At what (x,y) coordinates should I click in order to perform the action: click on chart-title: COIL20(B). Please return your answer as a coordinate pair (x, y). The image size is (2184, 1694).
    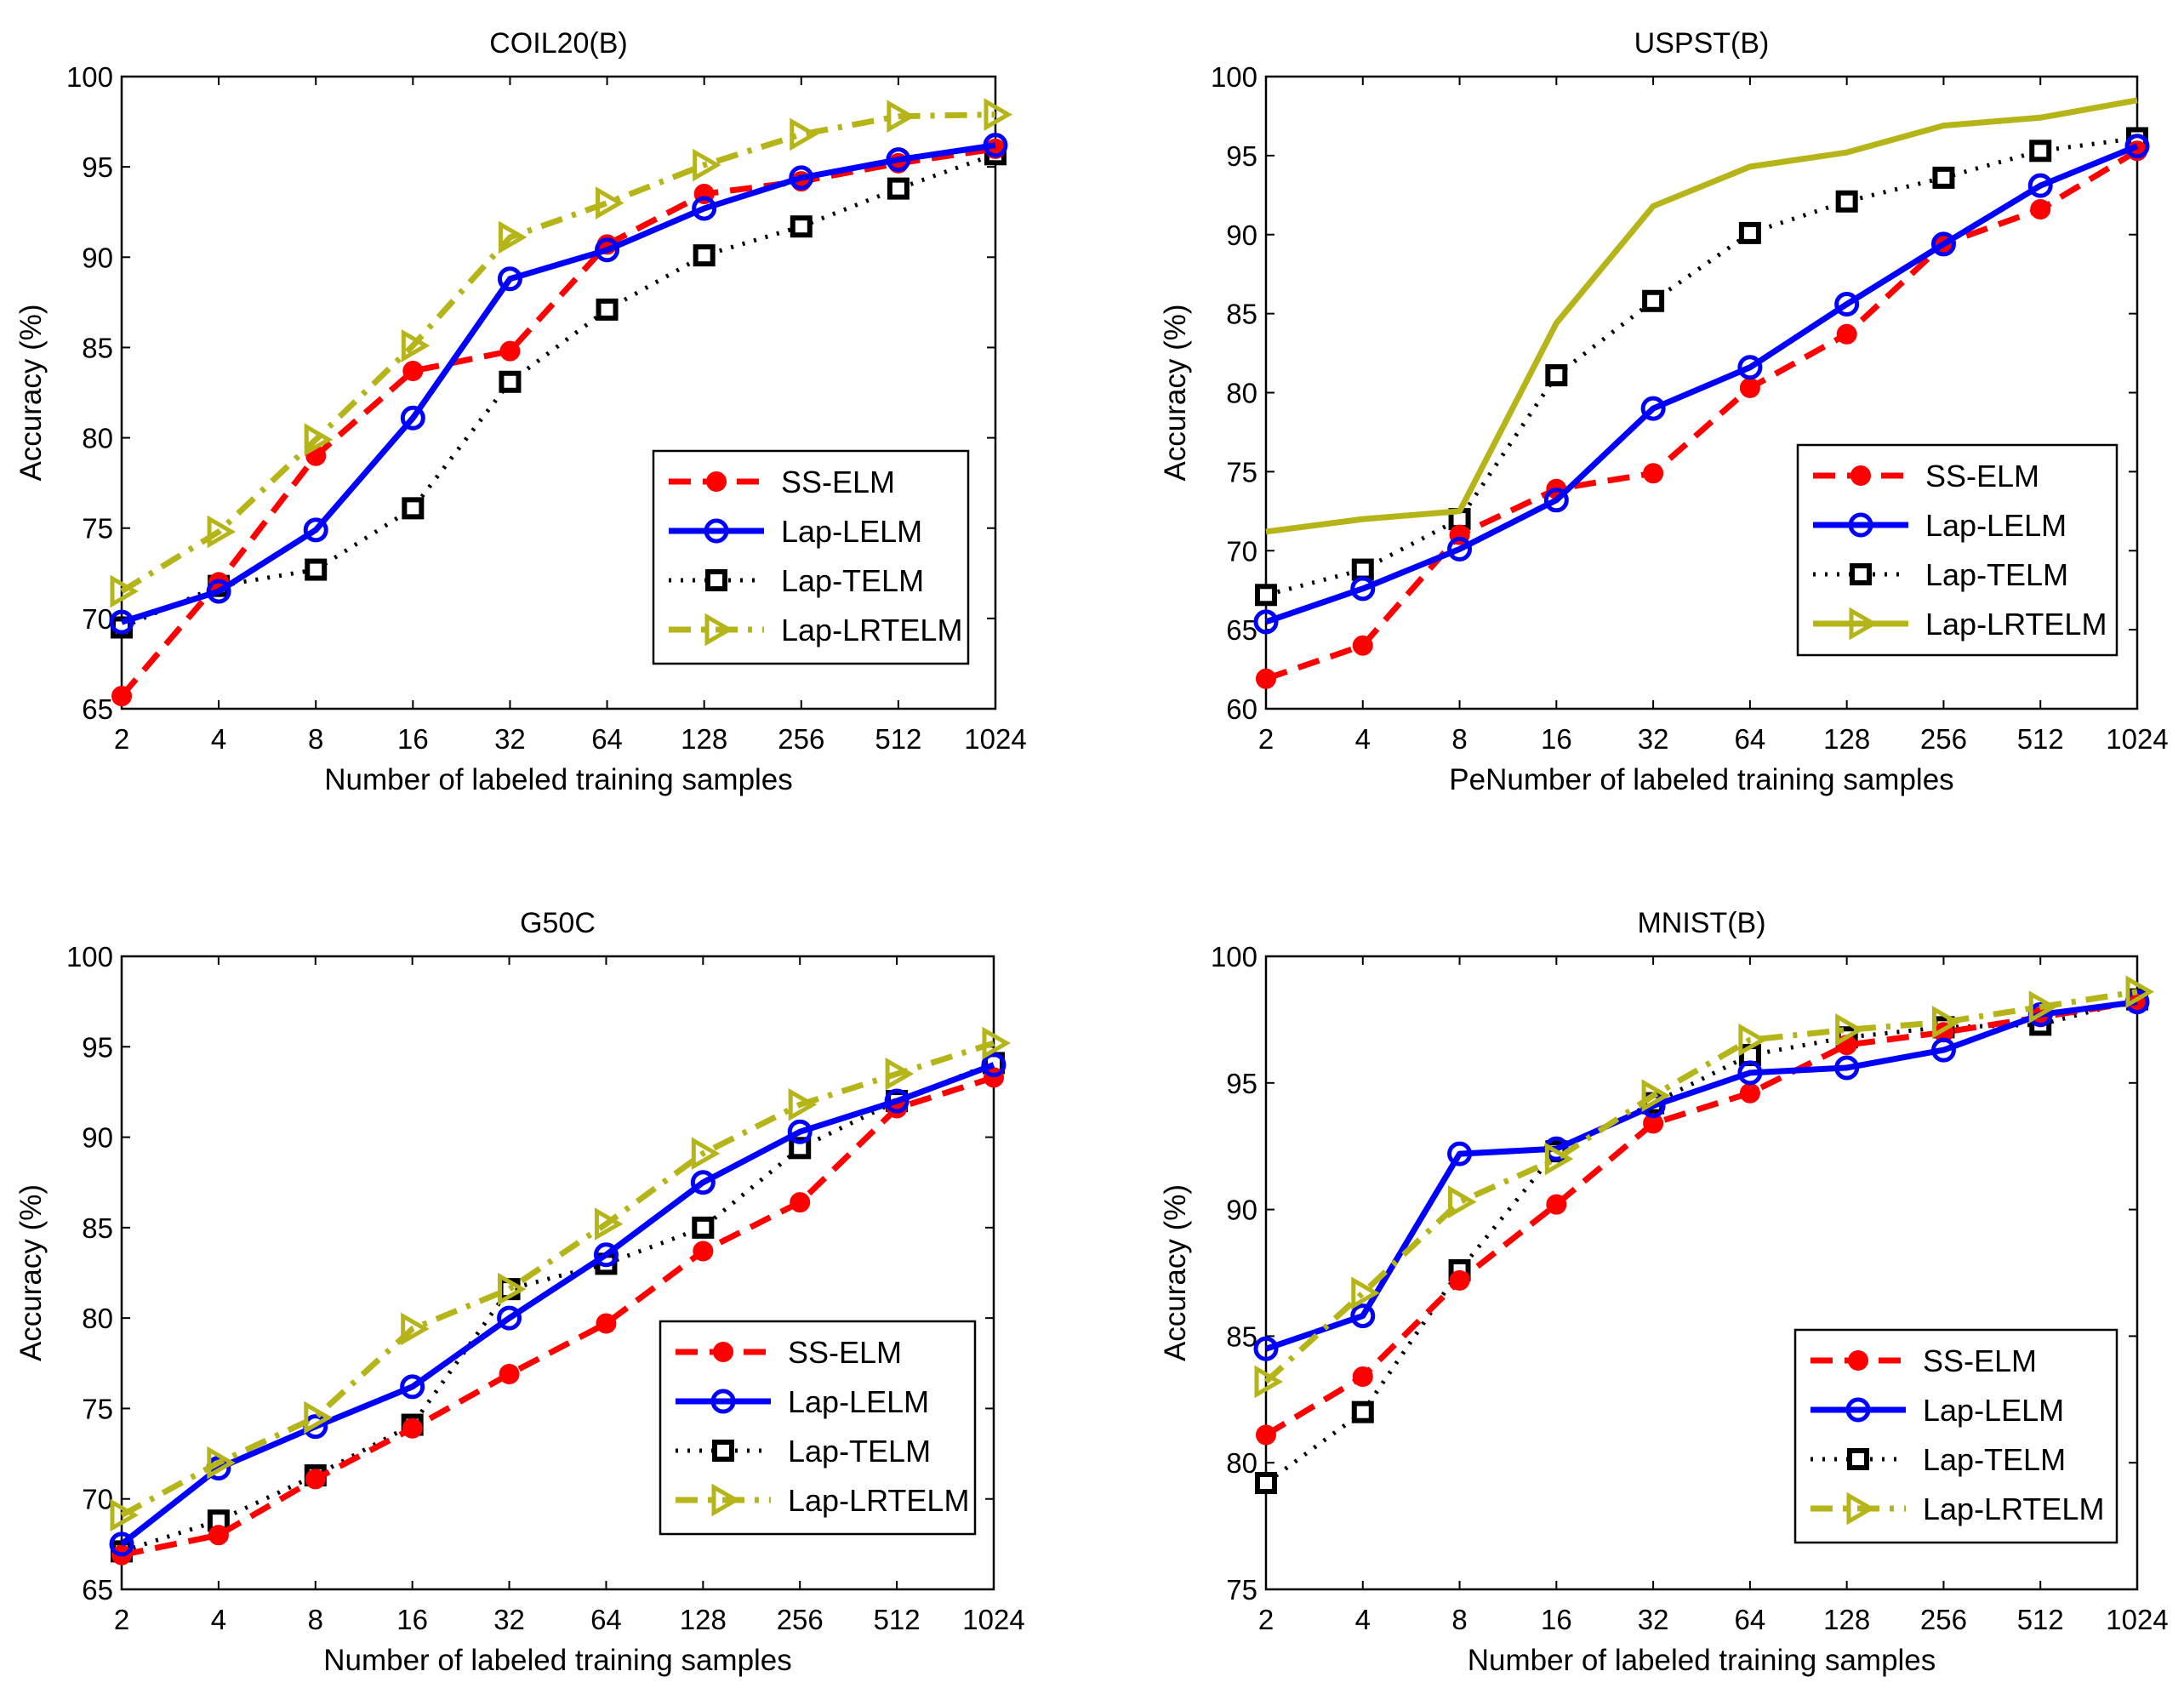
    Looking at the image, I should click on (559, 44).